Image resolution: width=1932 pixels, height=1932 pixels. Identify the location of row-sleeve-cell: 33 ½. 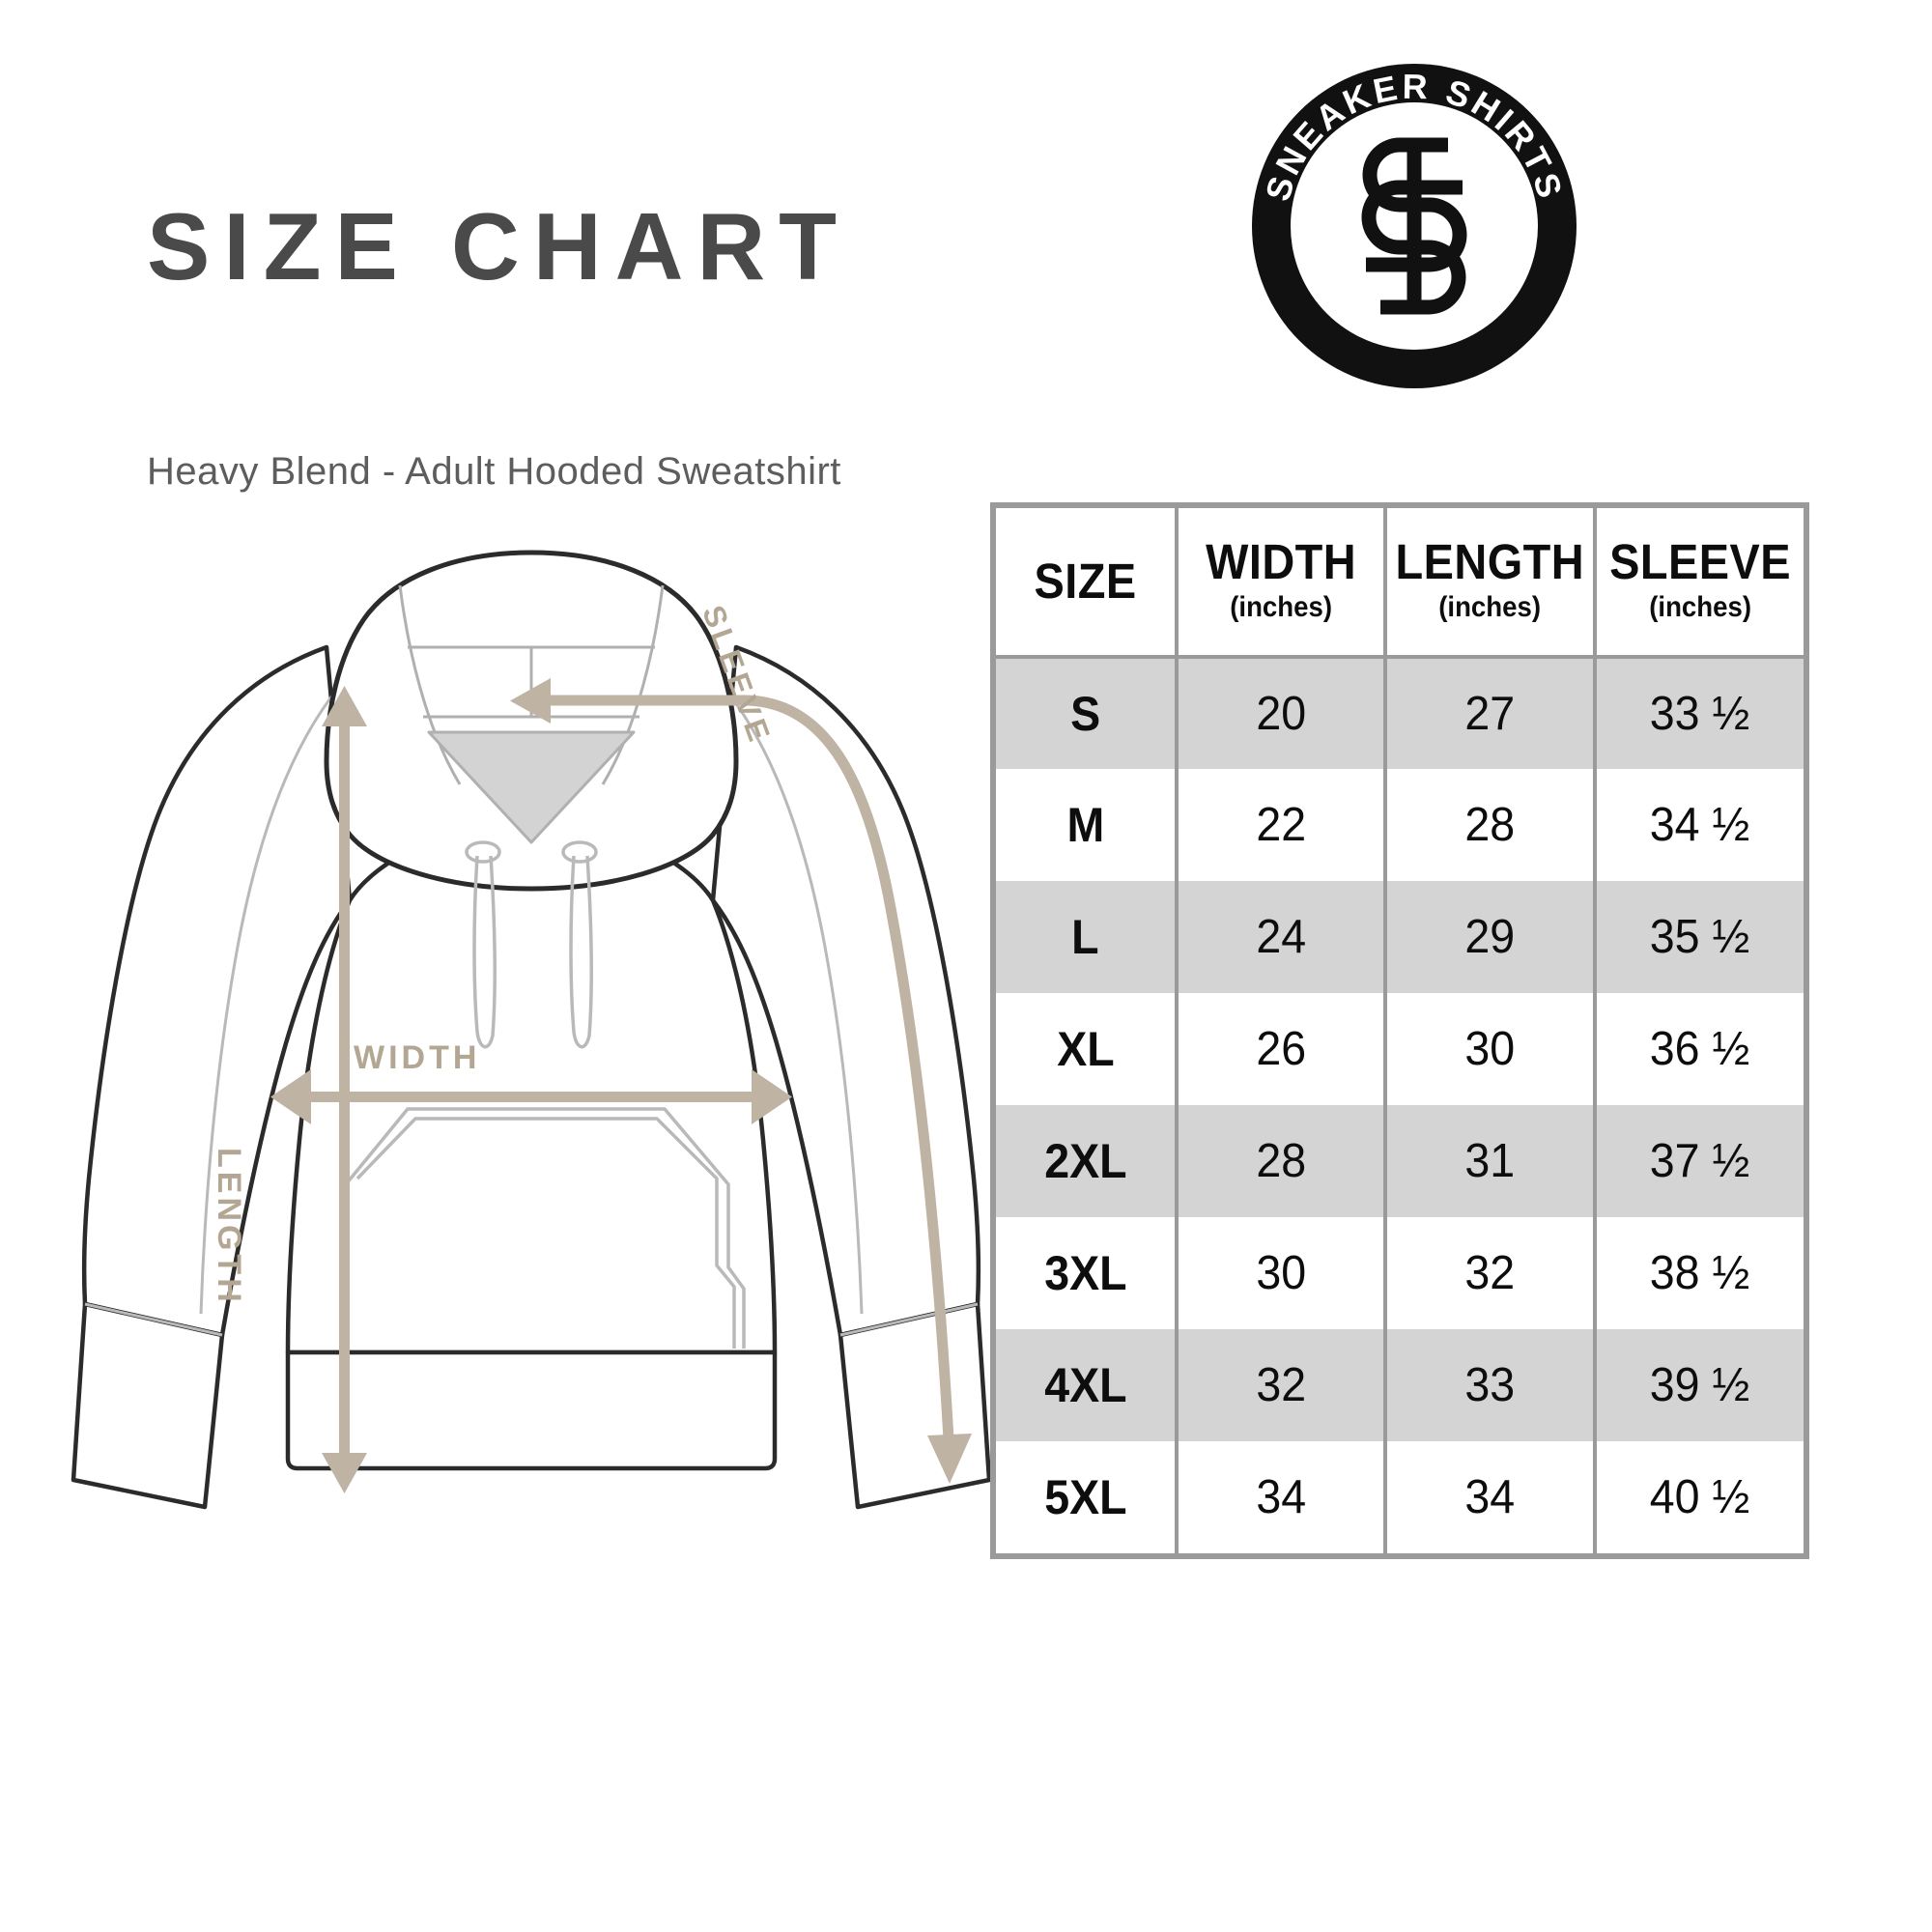
(1699, 713).